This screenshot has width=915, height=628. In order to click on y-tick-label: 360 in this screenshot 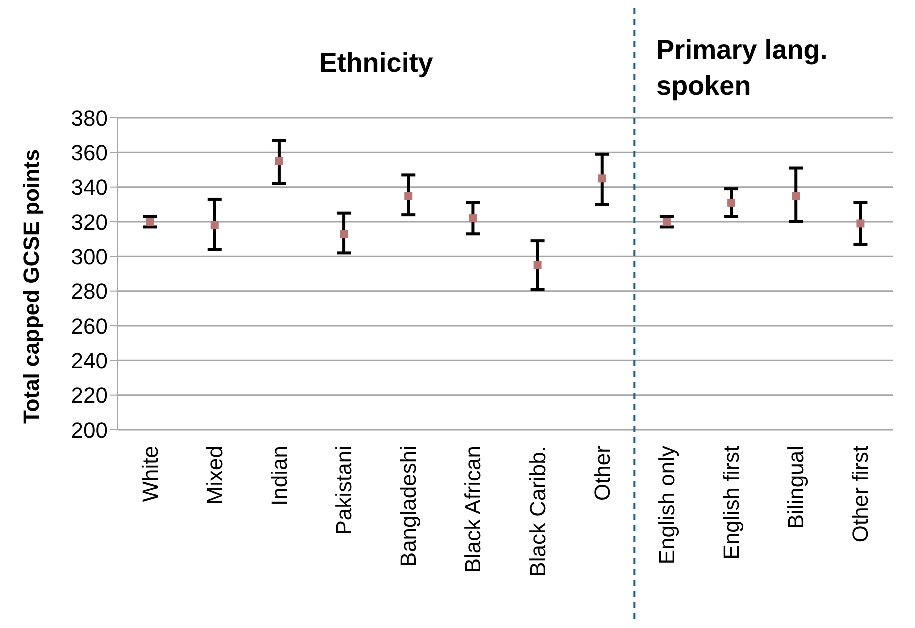, I will do `click(89, 153)`.